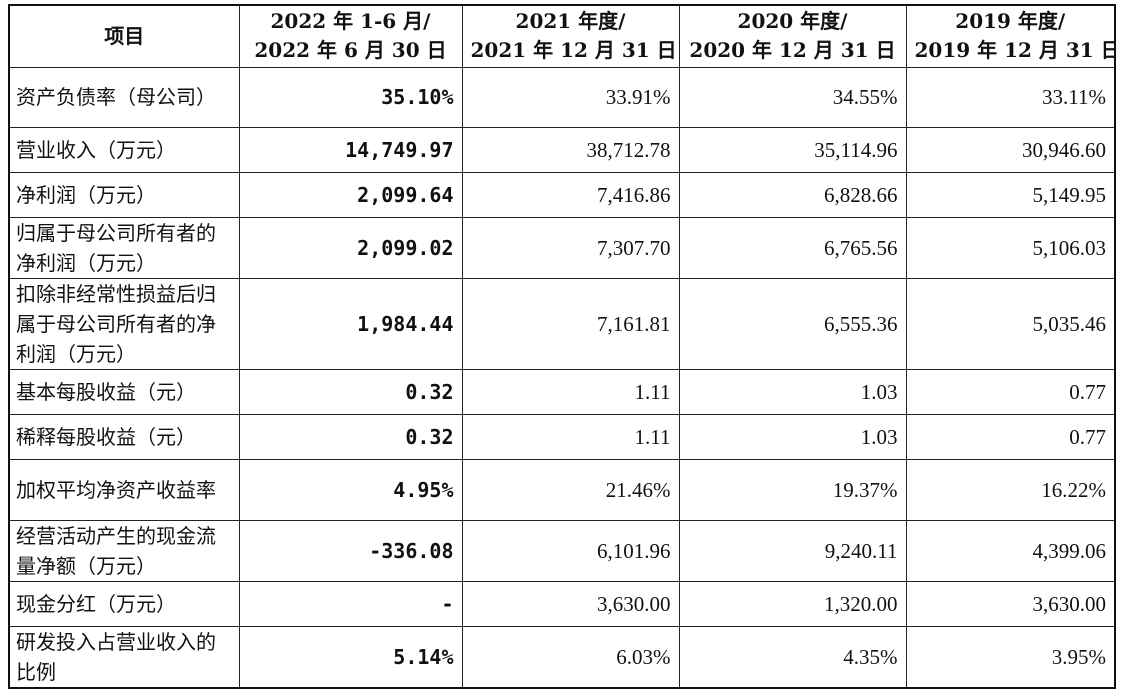 The width and height of the screenshot is (1125, 692). What do you see at coordinates (570, 656) in the screenshot?
I see `cell-2021: 6.03%` at bounding box center [570, 656].